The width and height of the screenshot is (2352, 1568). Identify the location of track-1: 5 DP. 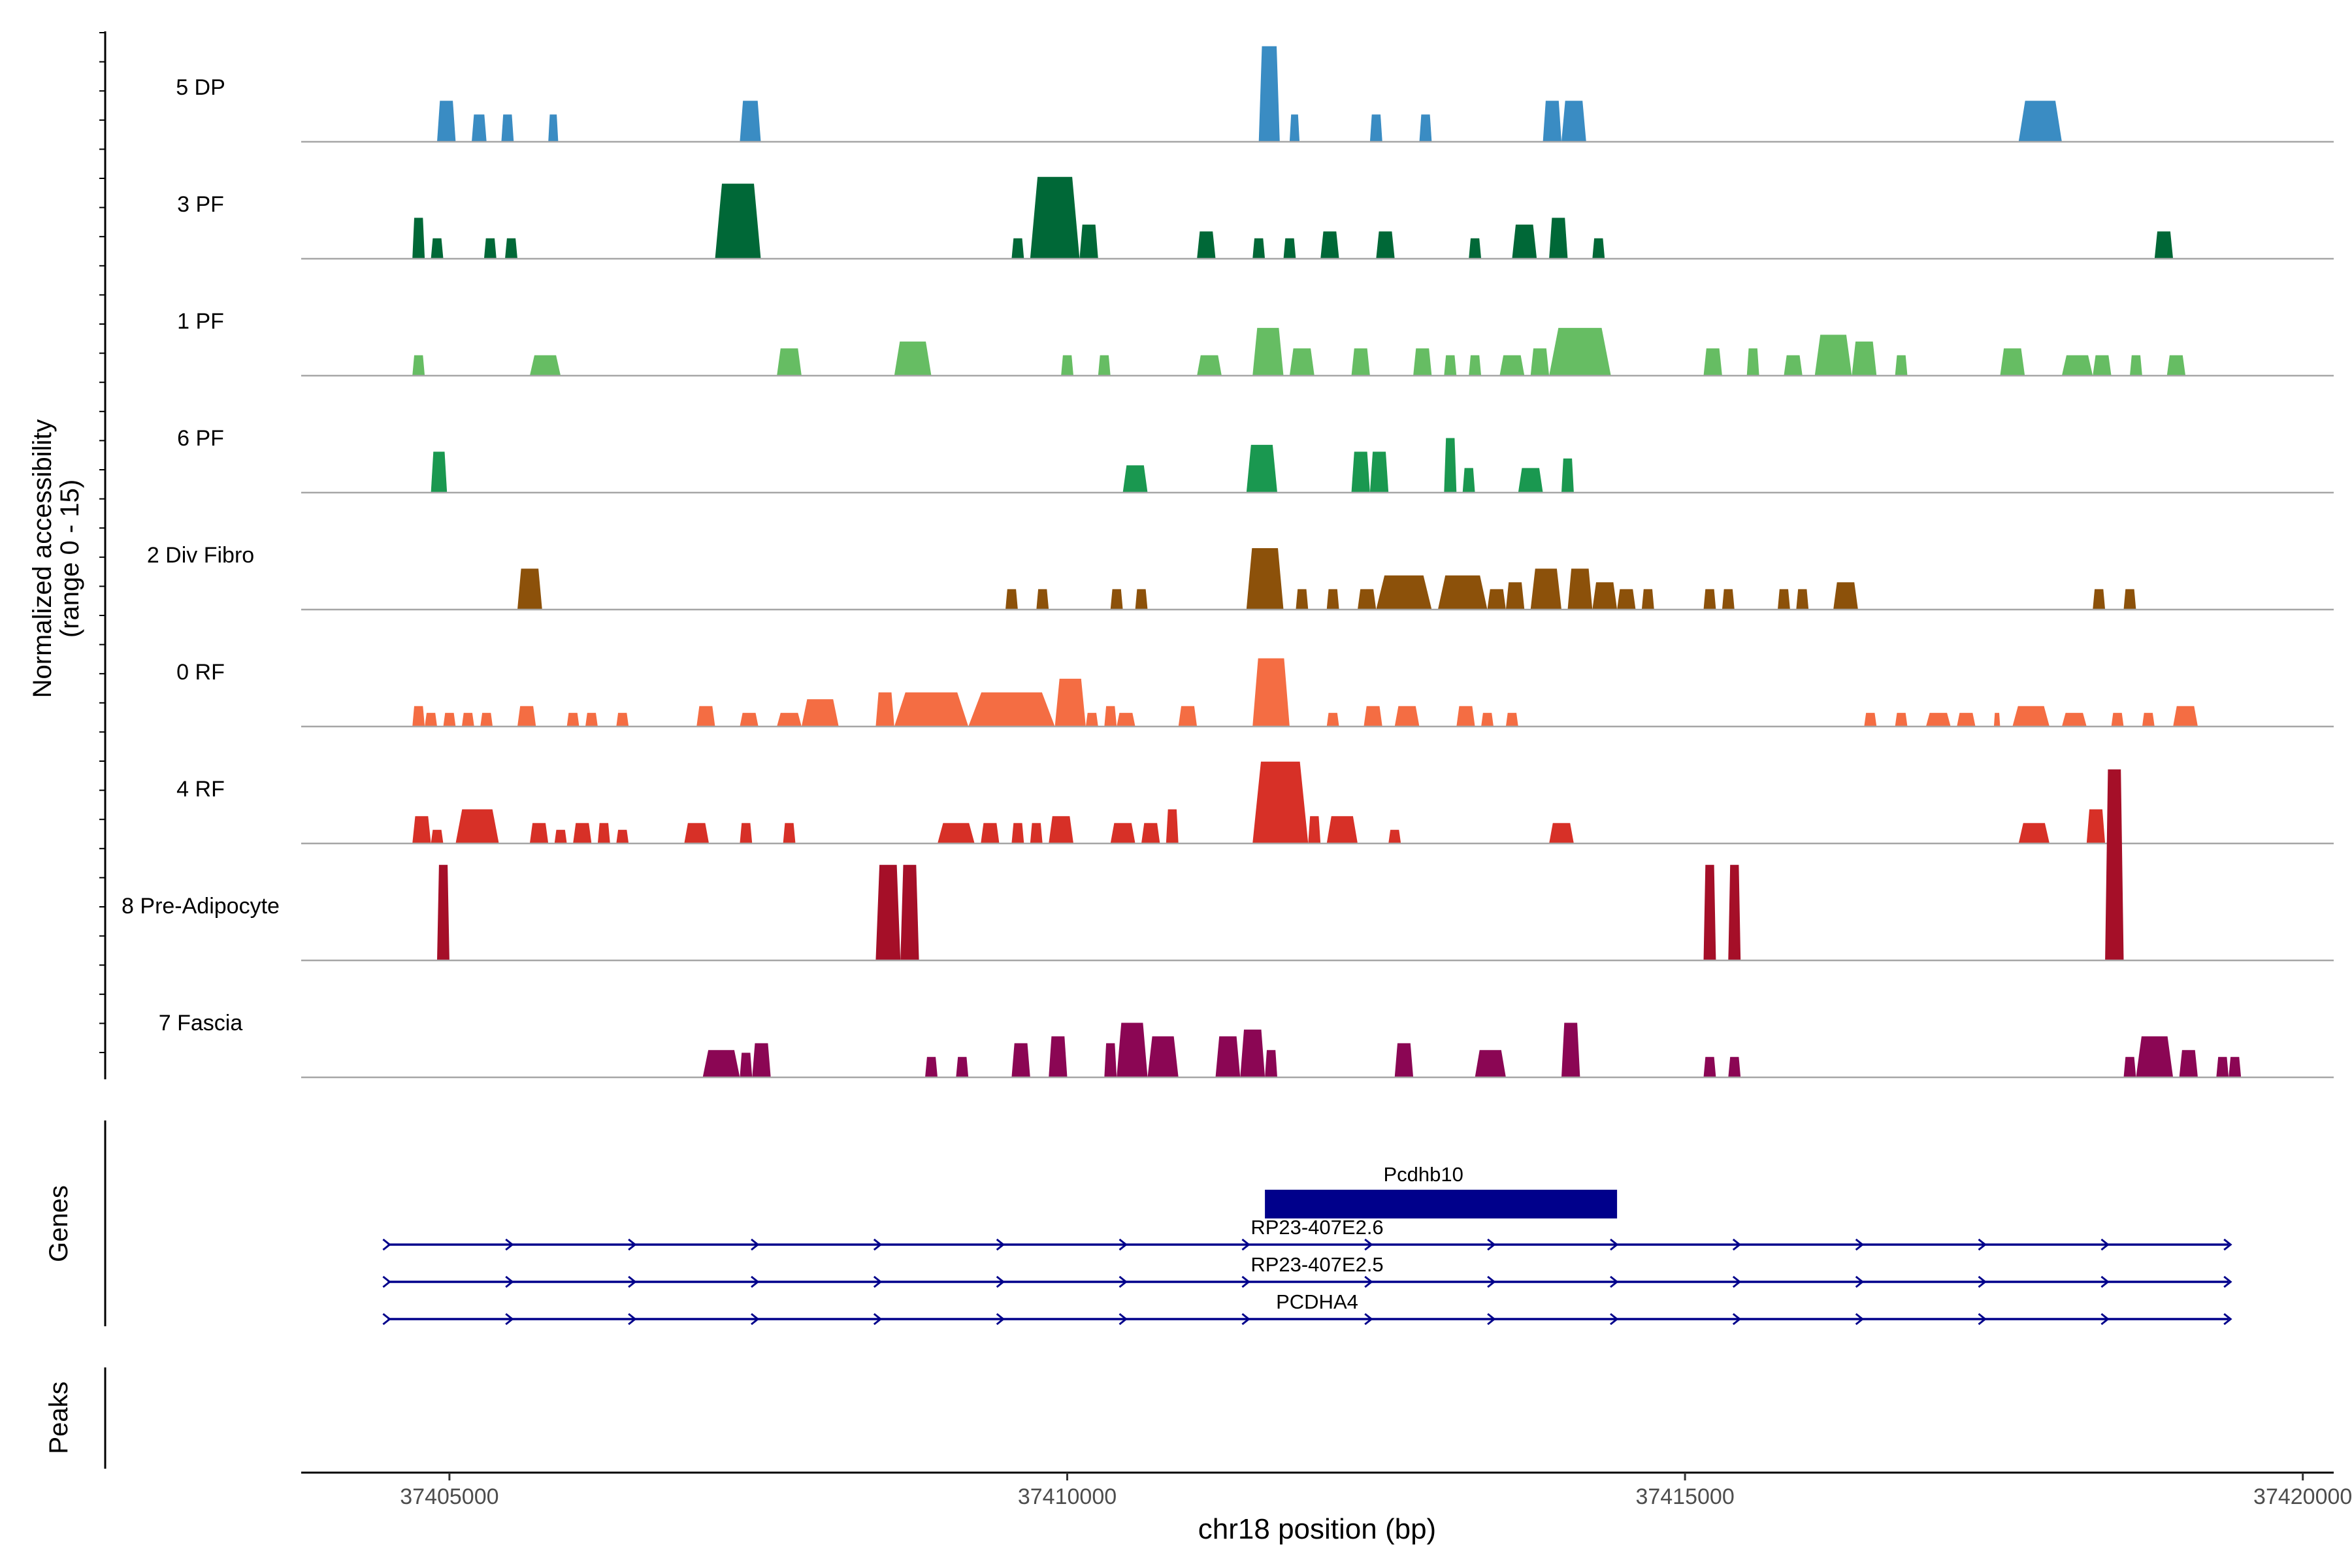
(1255, 94).